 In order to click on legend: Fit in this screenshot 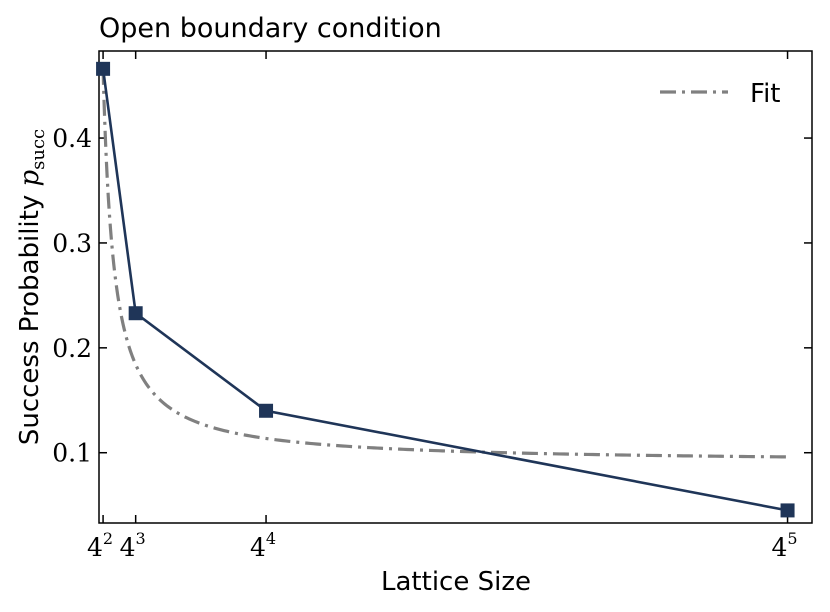, I will do `click(720, 94)`.